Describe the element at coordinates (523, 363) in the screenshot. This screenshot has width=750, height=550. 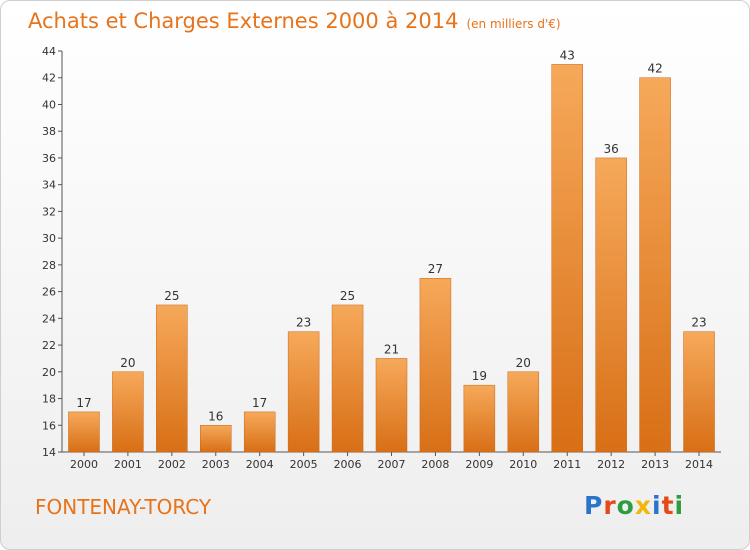
I see `data-label-2010: 20` at that location.